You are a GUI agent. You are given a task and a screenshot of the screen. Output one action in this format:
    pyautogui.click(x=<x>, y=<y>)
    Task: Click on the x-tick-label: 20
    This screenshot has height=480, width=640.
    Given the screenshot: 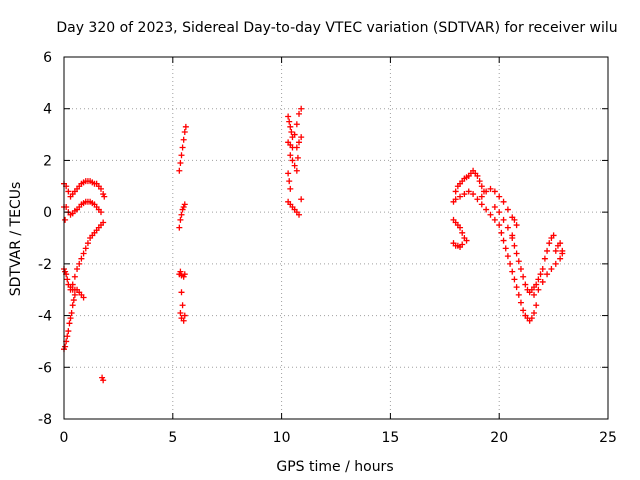 What is the action you would take?
    pyautogui.click(x=499, y=438)
    